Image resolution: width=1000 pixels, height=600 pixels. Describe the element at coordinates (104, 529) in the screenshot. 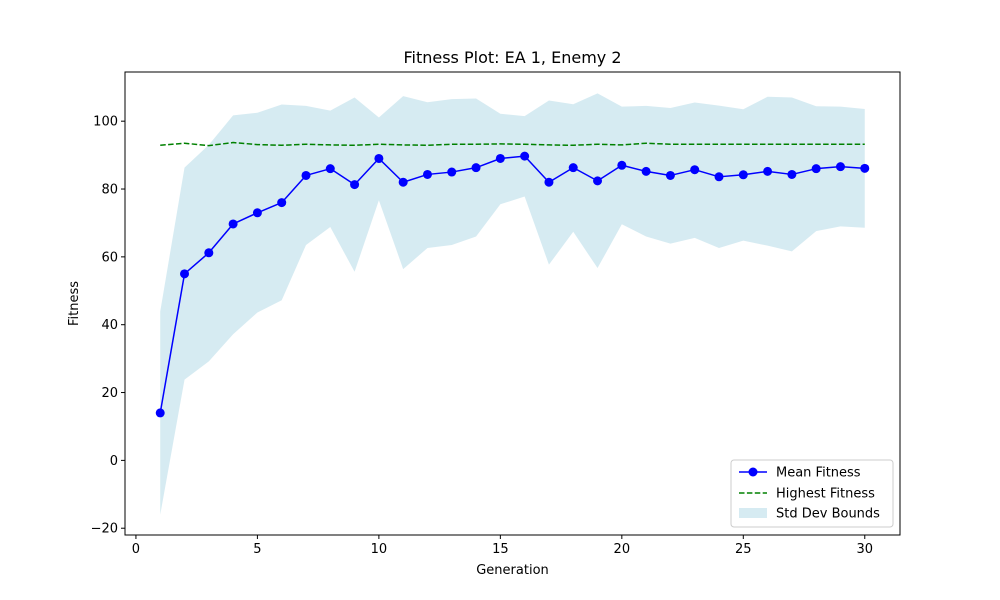

I see `y-tick-label: −20` at that location.